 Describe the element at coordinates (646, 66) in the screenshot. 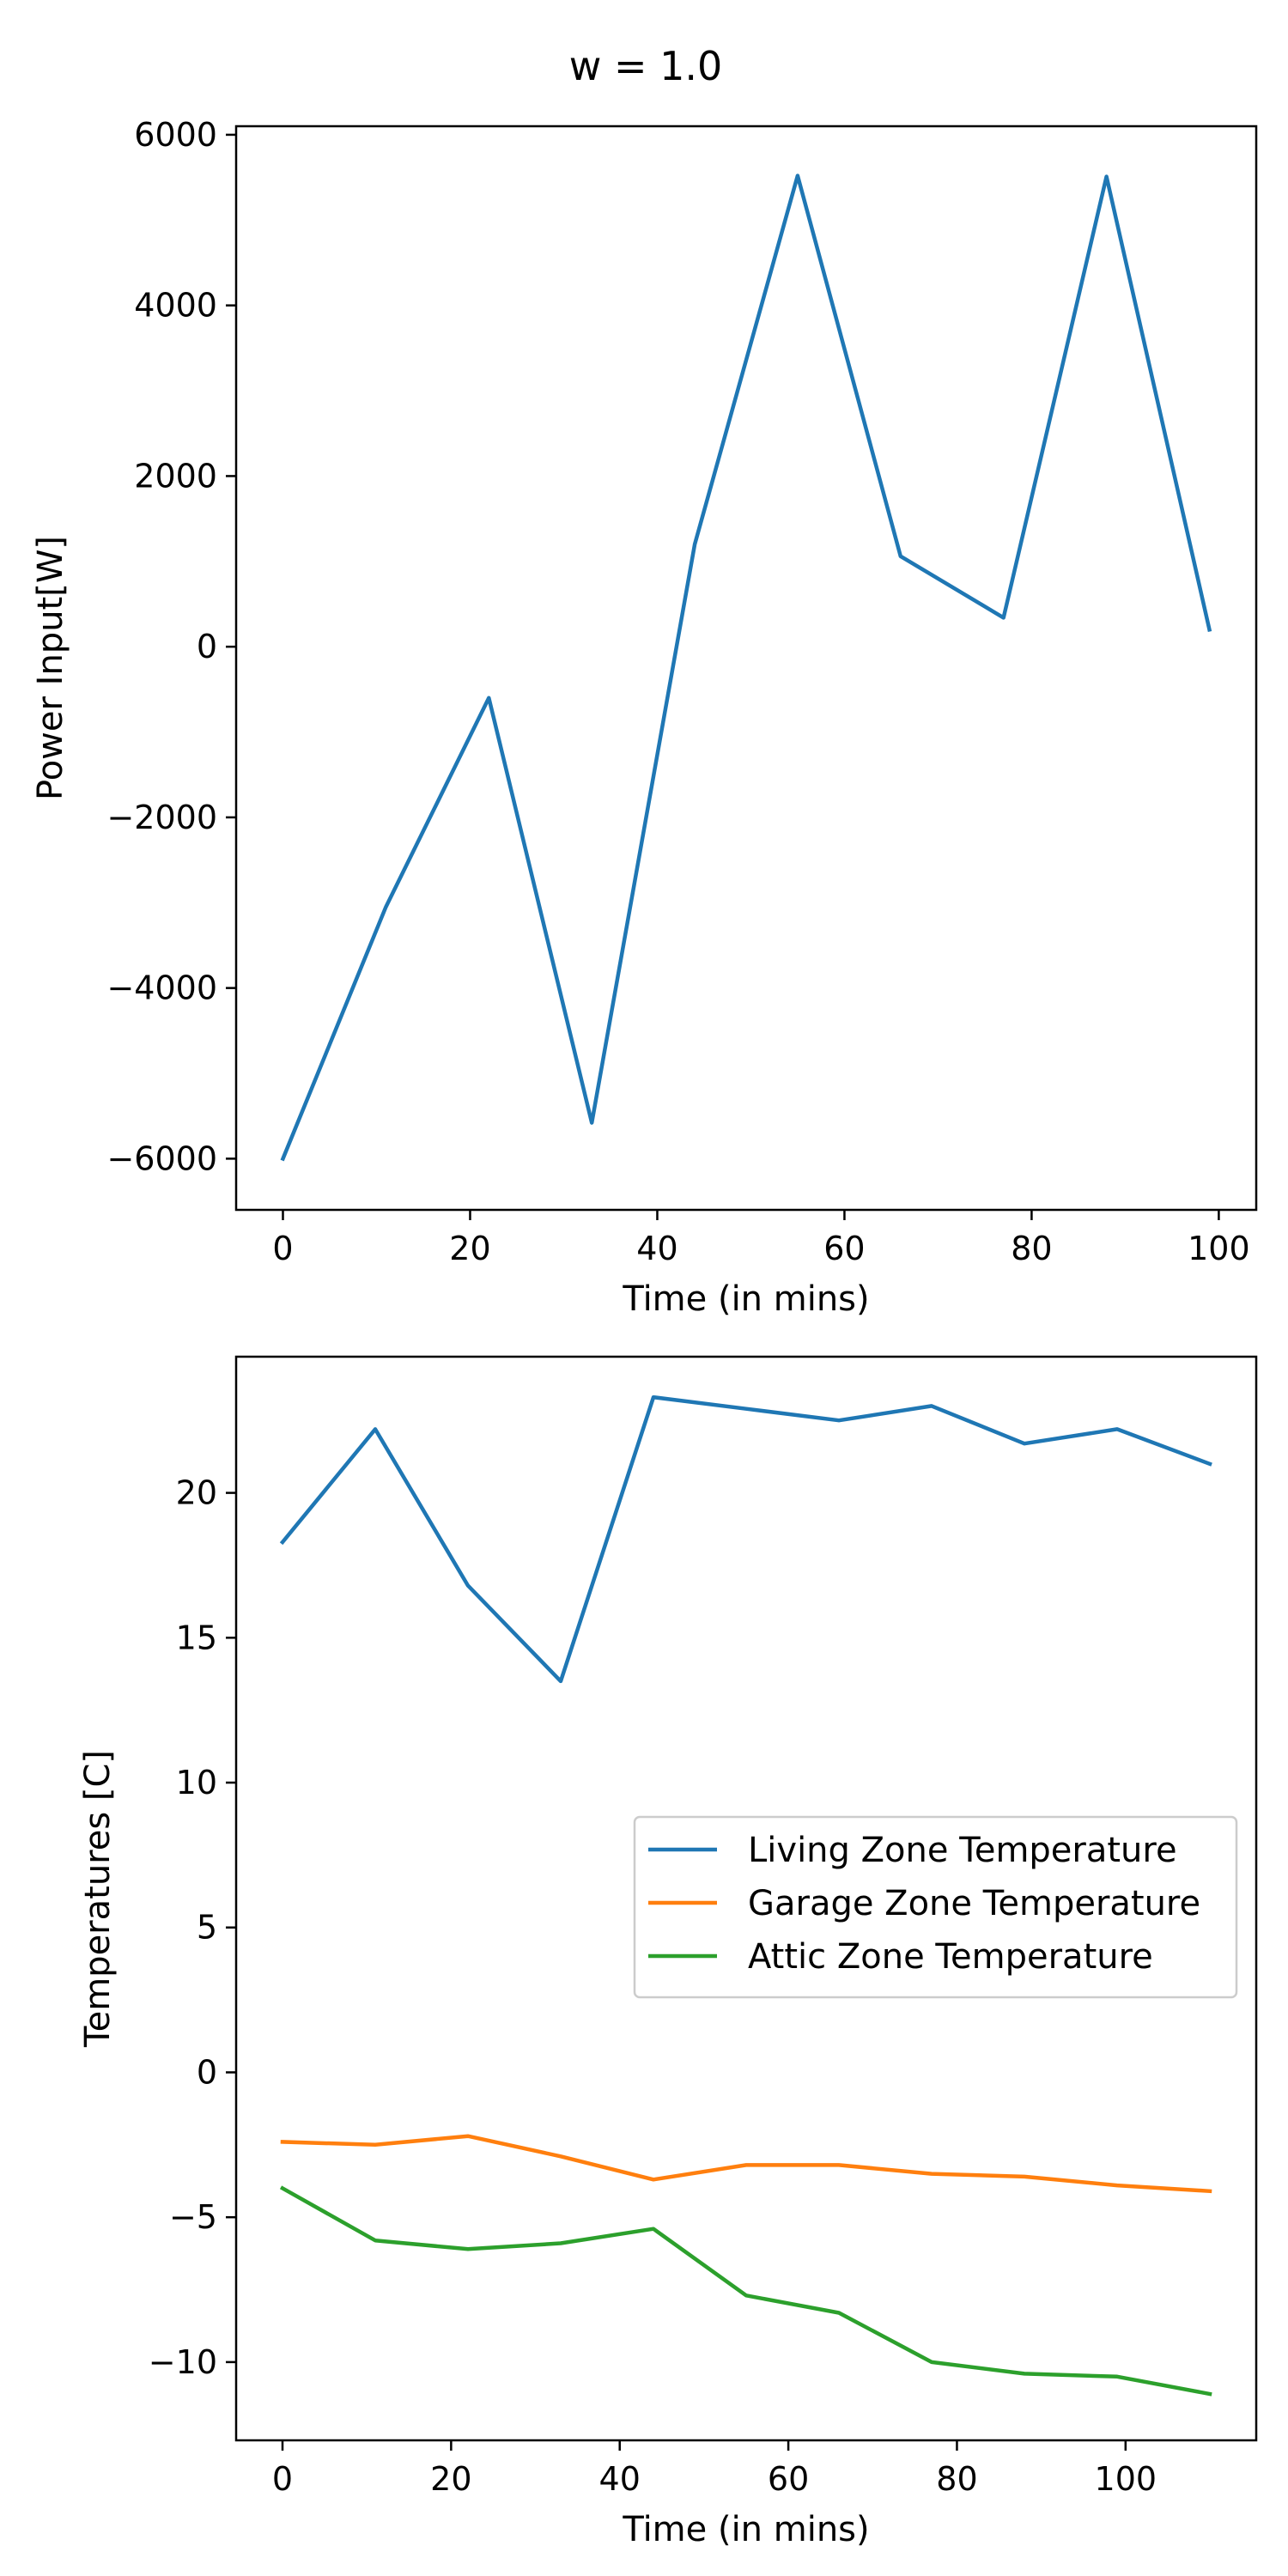

I see `figure-suptitle: w = 1.0` at that location.